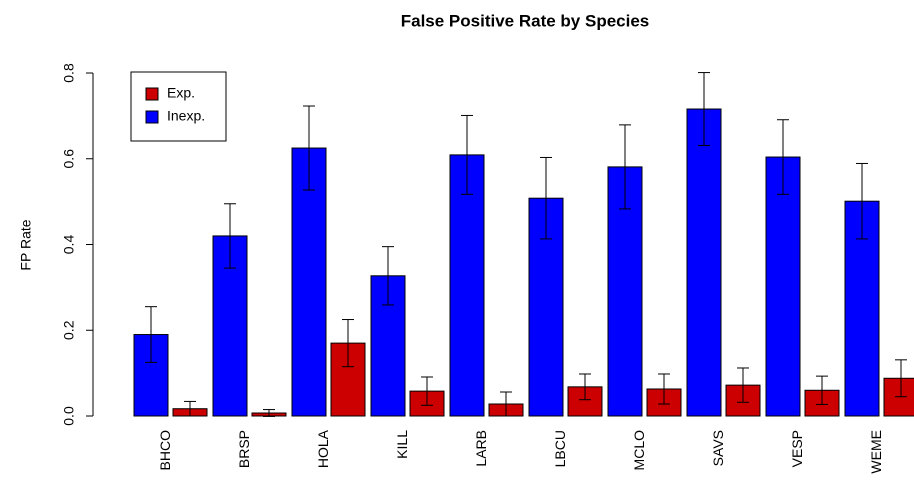 The width and height of the screenshot is (914, 499). What do you see at coordinates (481, 448) in the screenshot?
I see `x-tick-label: LARB` at bounding box center [481, 448].